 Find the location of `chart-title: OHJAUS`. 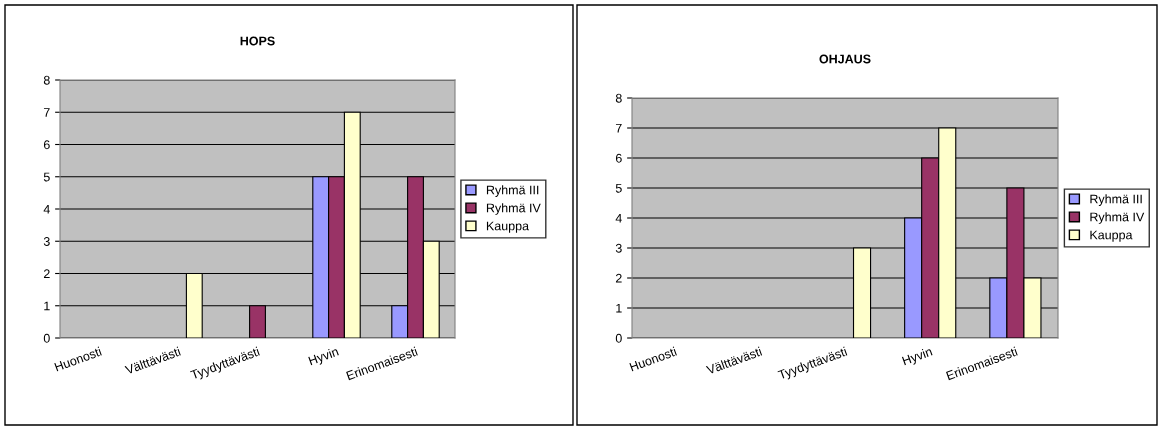

chart-title: OHJAUS is located at coordinates (845, 59).